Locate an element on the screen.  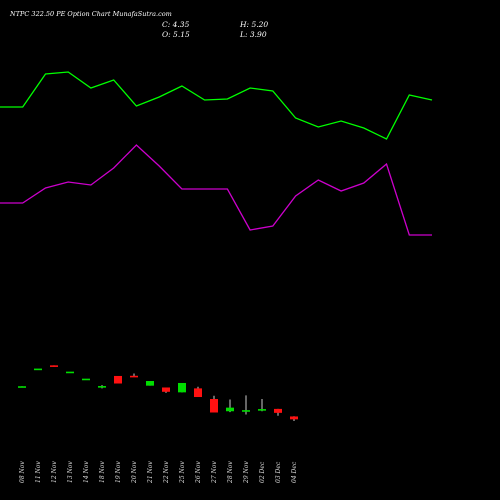
x-tick-label: 13 Nov is located at coordinates (70, 472).